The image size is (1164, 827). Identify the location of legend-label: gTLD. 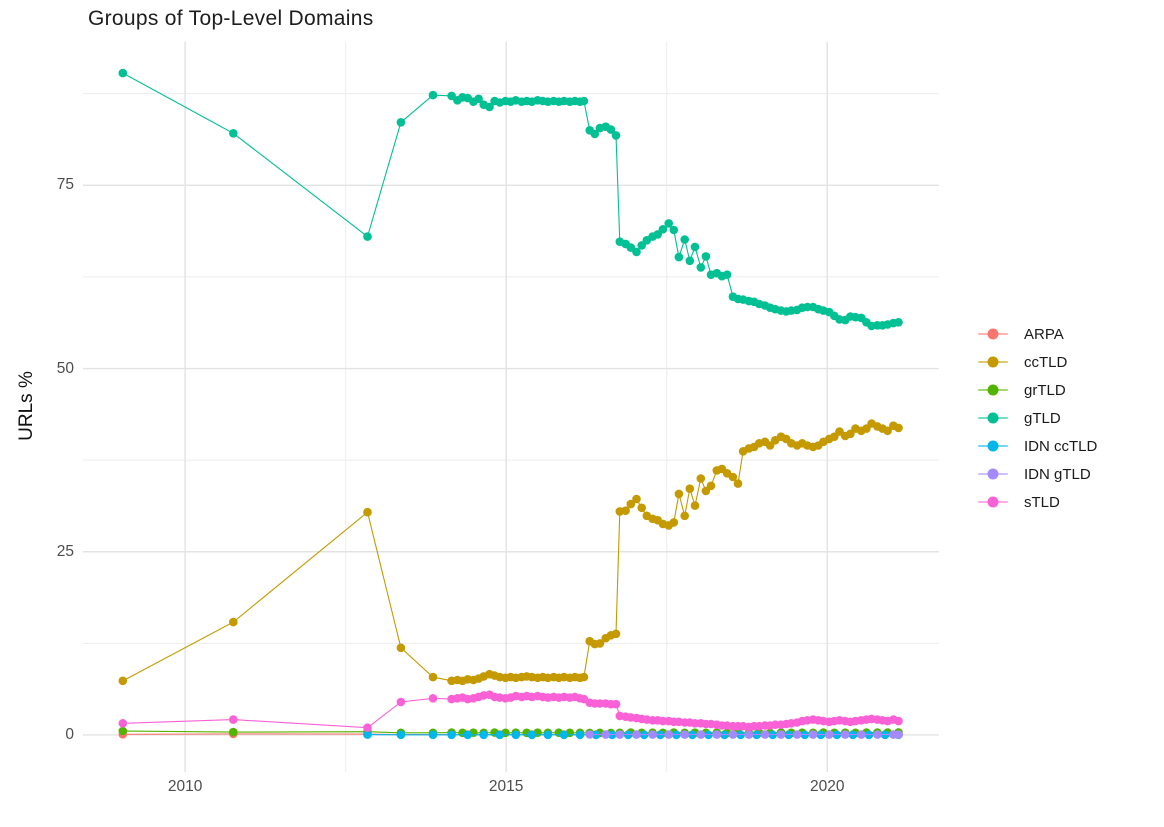
(1042, 418).